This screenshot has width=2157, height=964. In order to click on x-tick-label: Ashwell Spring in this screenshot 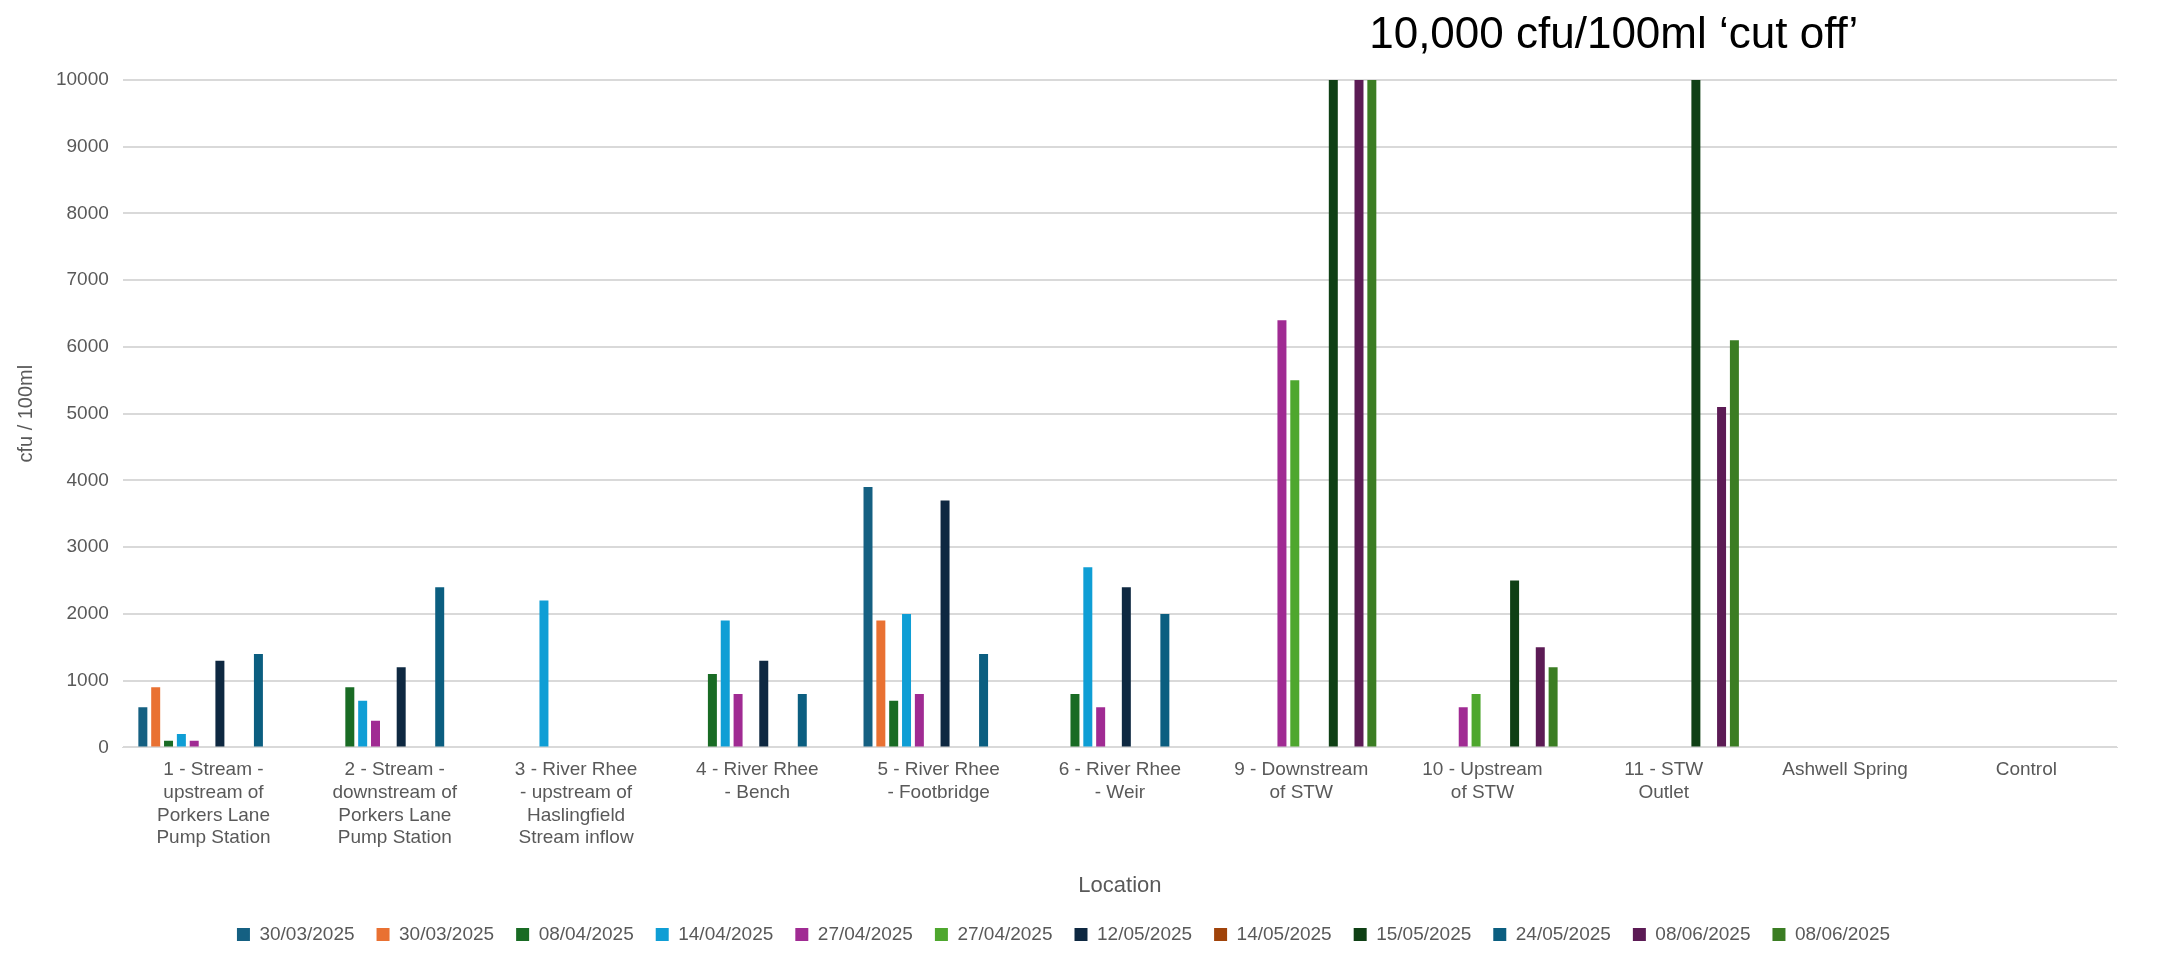, I will do `click(1845, 769)`.